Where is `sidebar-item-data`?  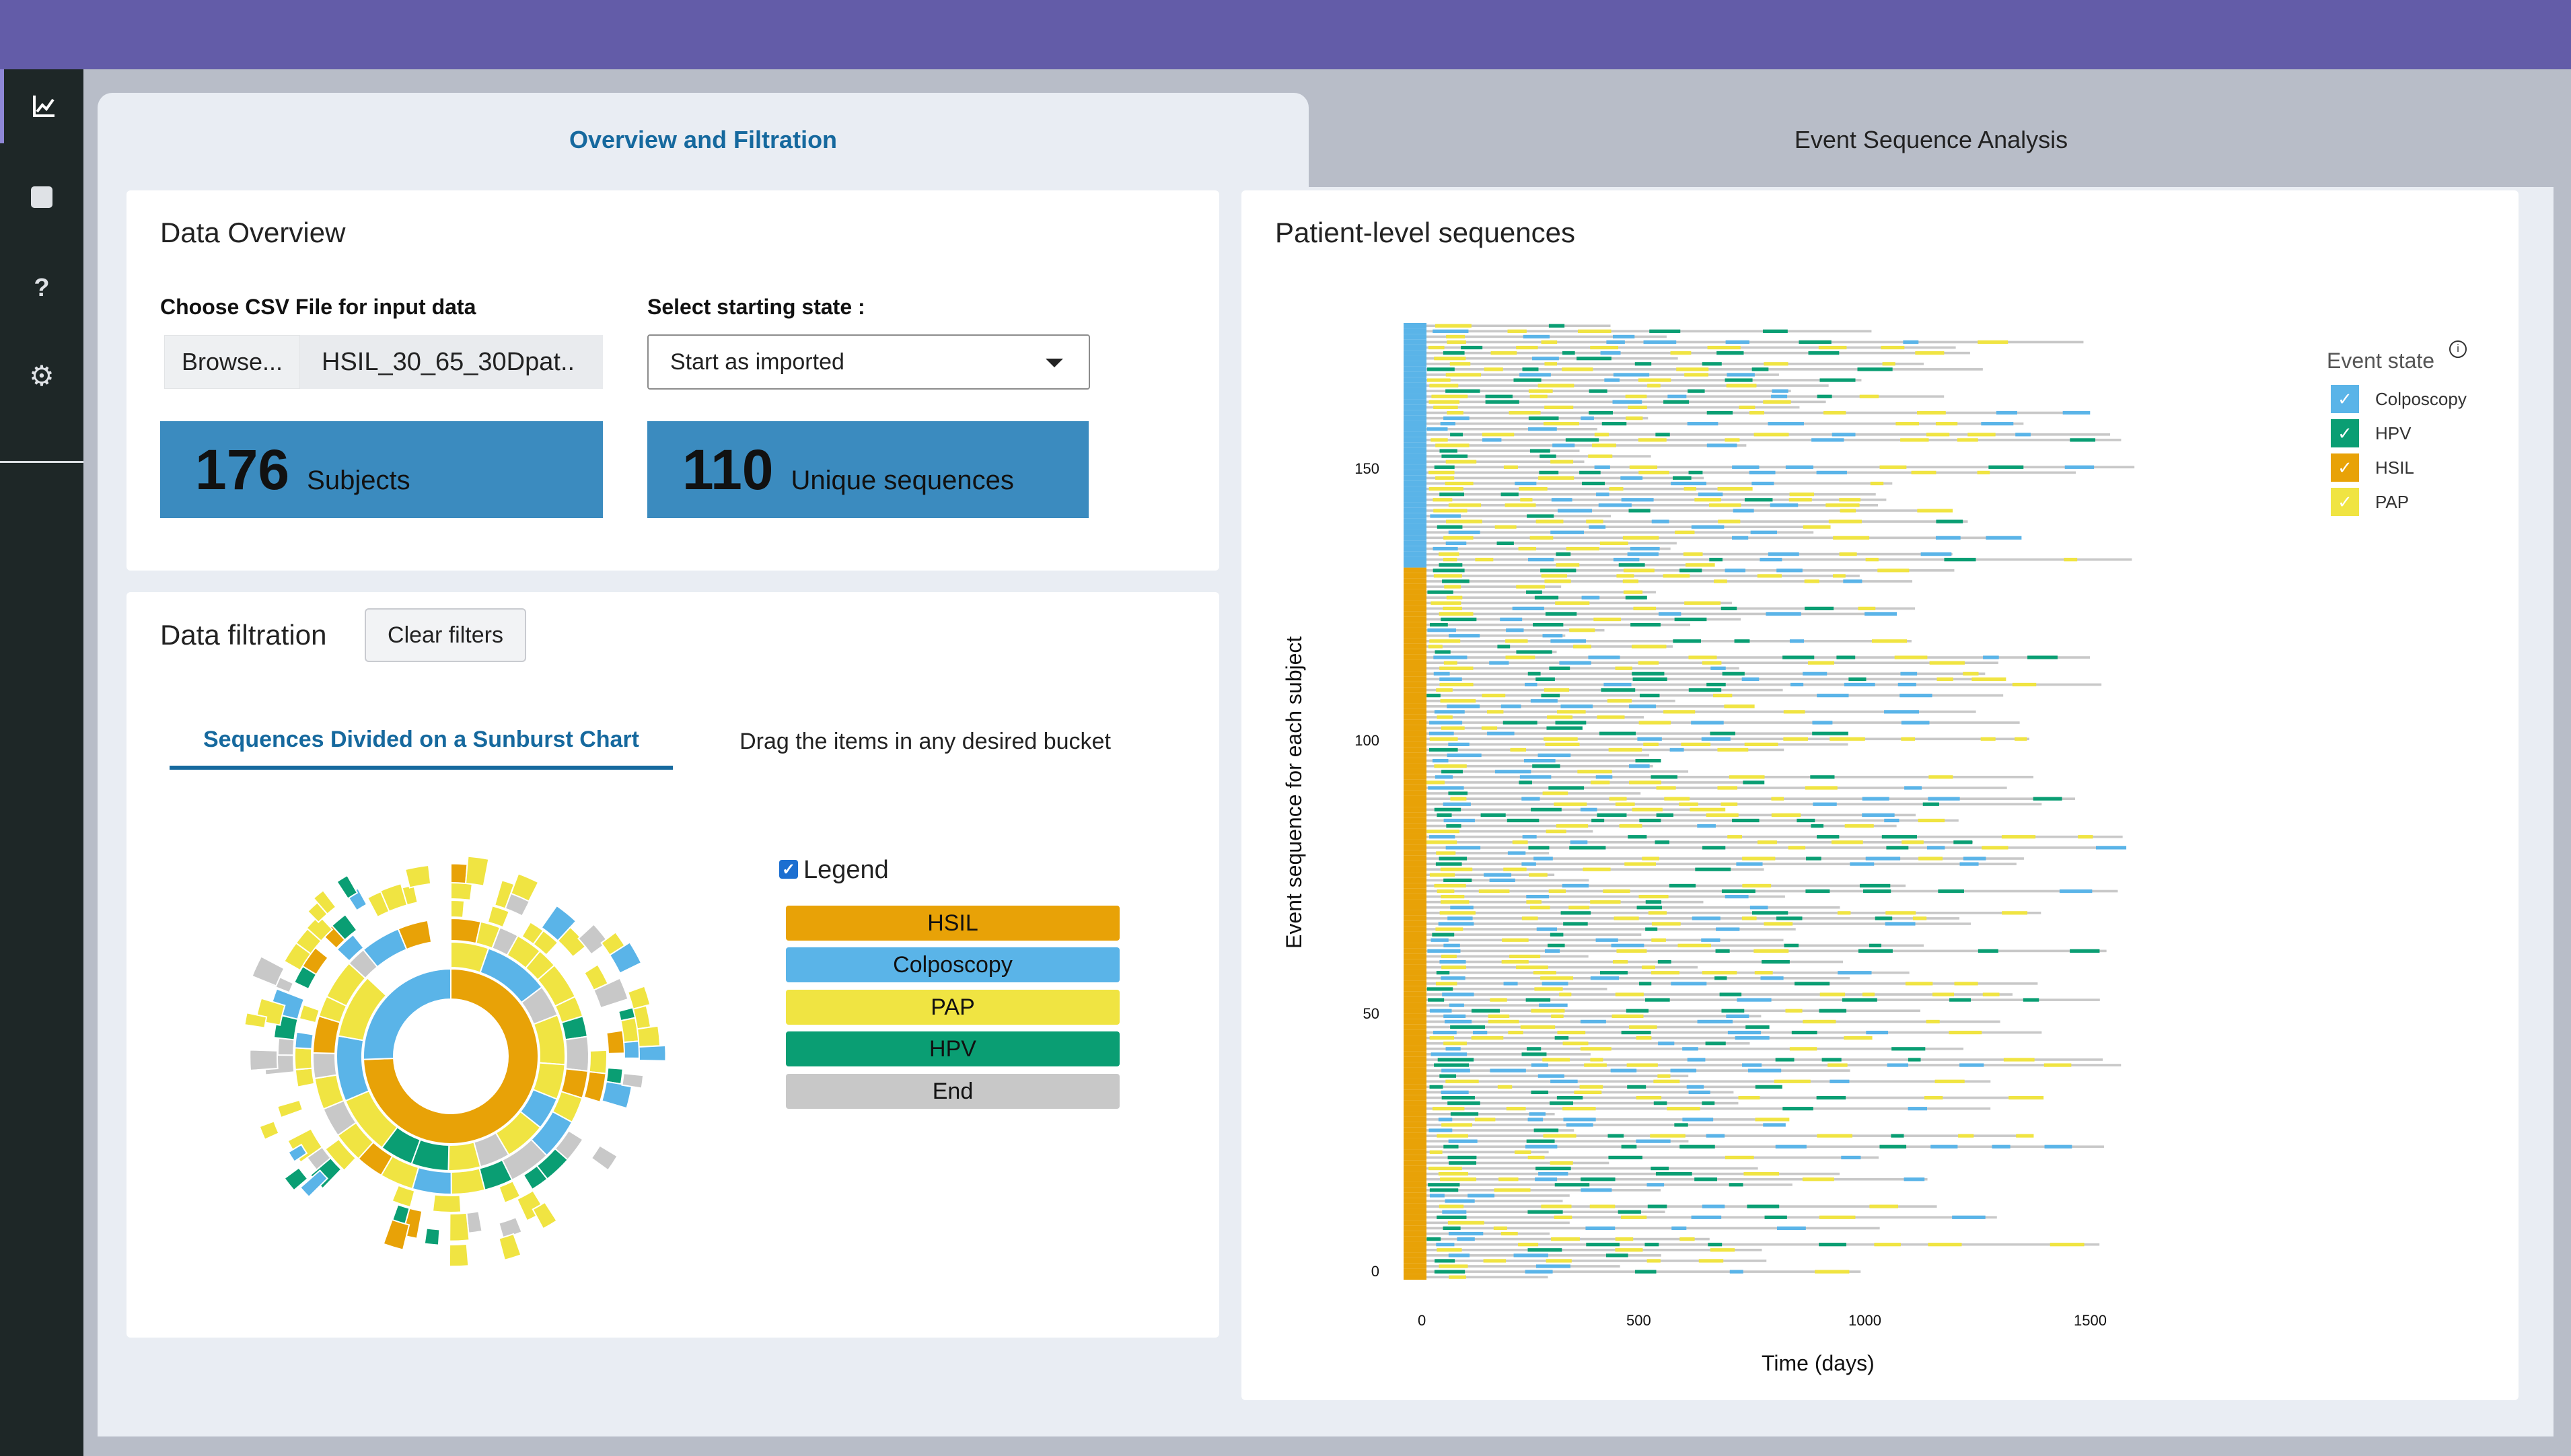 sidebar-item-data is located at coordinates (41, 197).